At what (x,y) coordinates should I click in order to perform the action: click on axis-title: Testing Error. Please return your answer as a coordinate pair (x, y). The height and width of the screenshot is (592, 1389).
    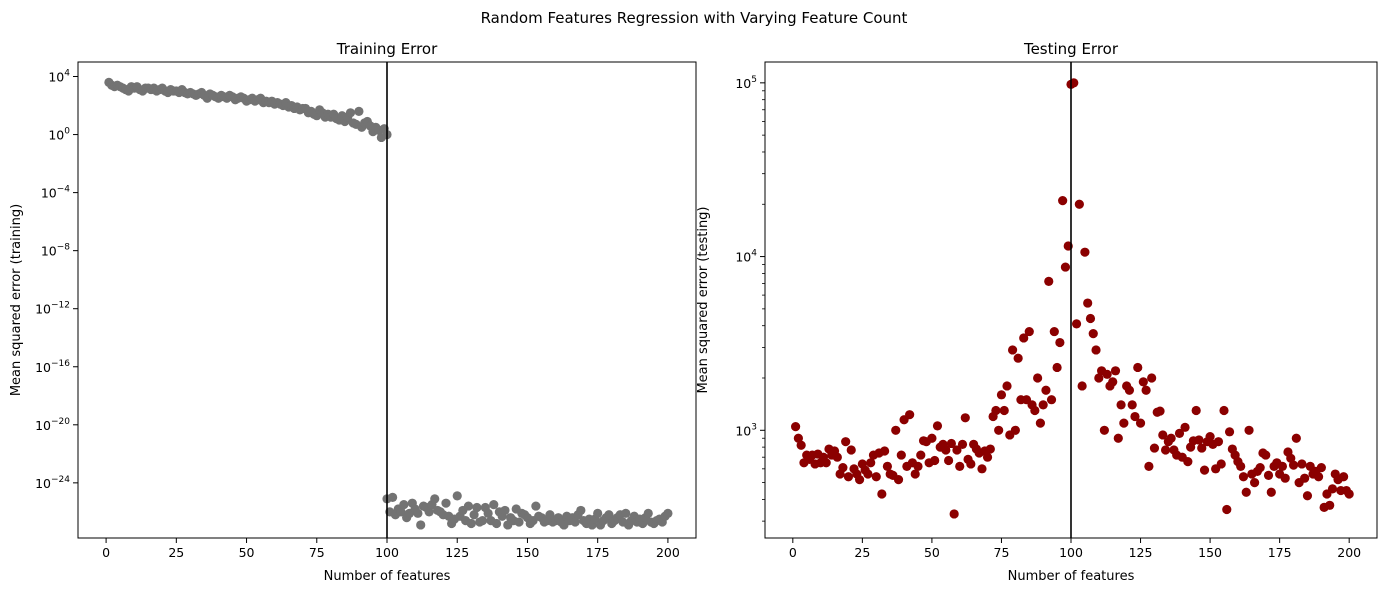
    Looking at the image, I should click on (1071, 49).